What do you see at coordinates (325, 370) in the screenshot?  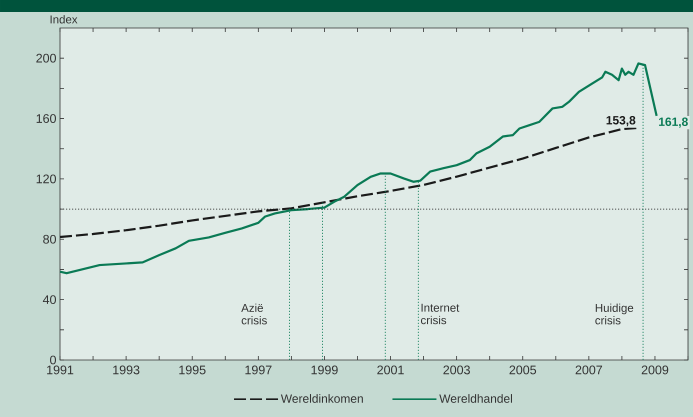 I see `x-tick-label: 1999` at bounding box center [325, 370].